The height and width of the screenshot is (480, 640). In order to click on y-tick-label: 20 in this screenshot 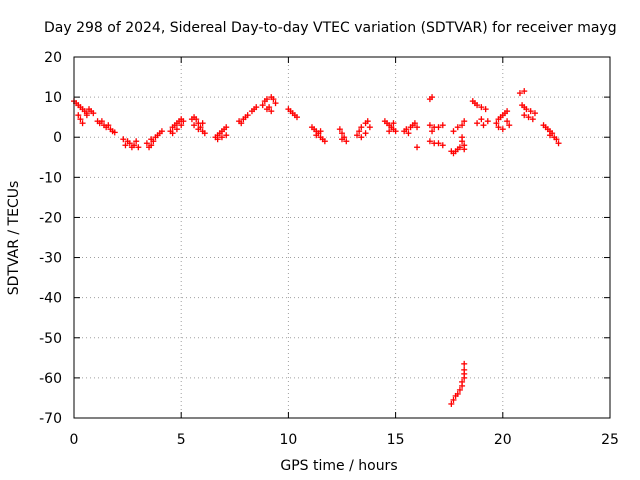, I will do `click(53, 58)`.